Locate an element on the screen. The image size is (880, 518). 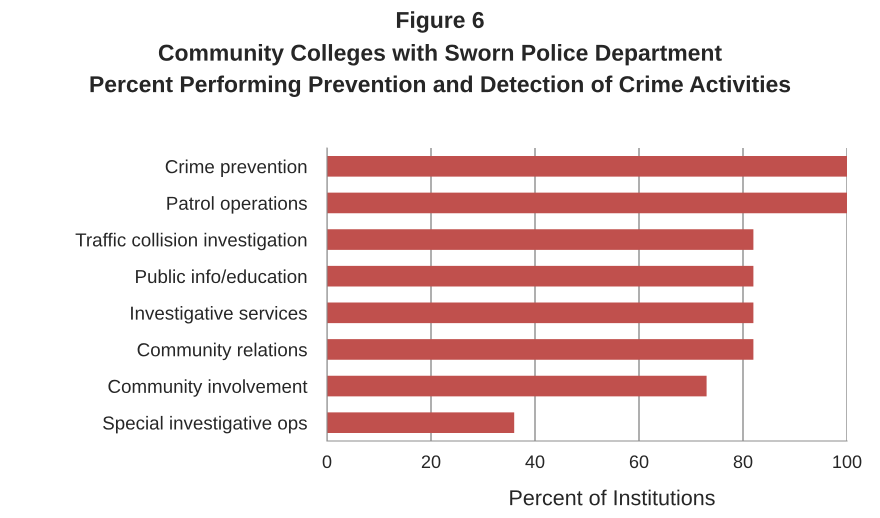
x-tick-label: 60 is located at coordinates (639, 461).